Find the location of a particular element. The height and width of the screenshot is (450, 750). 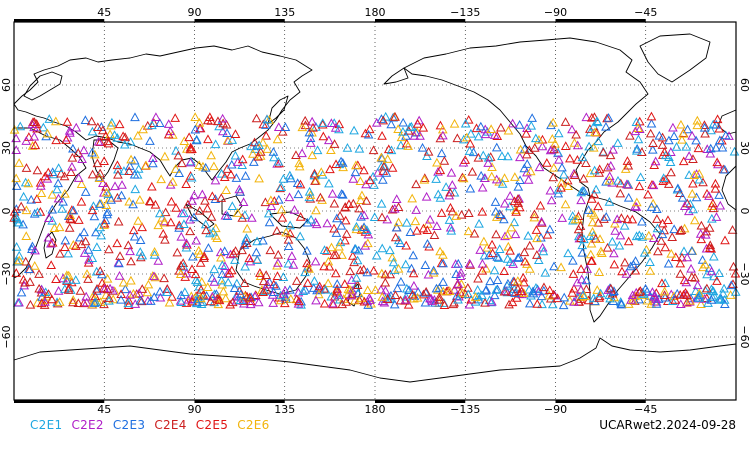

coastline-north-america is located at coordinates (526, 117).